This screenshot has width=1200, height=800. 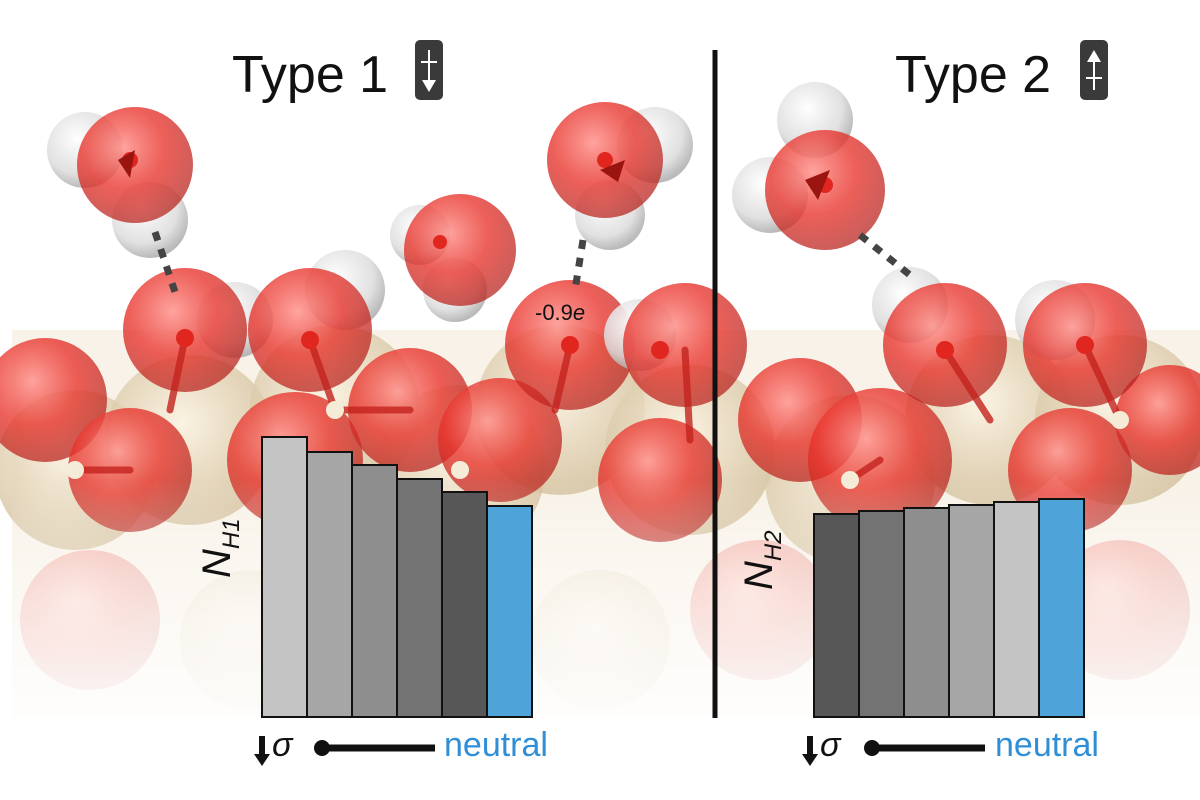 What do you see at coordinates (532, 262) in the screenshot?
I see `hydrogen-bond-lines` at bounding box center [532, 262].